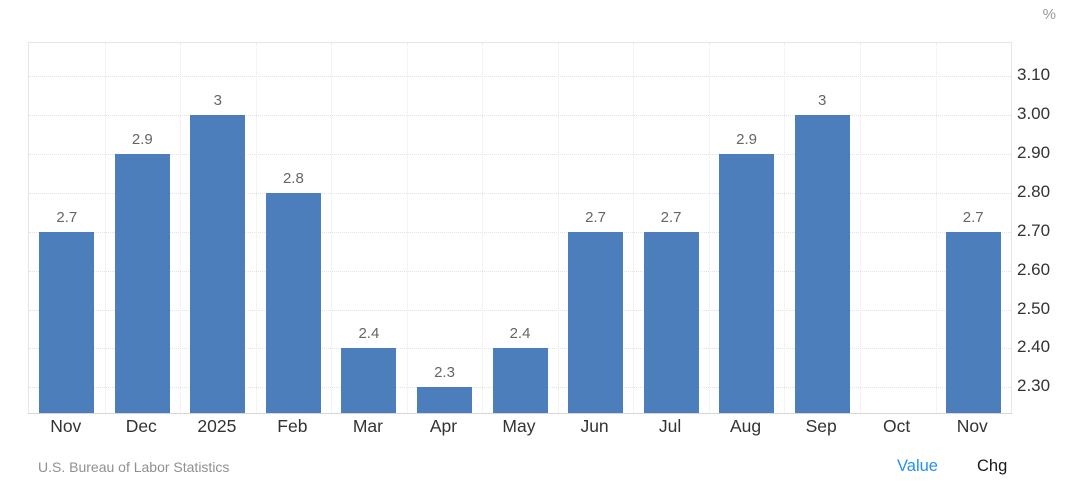 Image resolution: width=1068 pixels, height=488 pixels. Describe the element at coordinates (293, 178) in the screenshot. I see `bar-value-label: 2.8` at that location.